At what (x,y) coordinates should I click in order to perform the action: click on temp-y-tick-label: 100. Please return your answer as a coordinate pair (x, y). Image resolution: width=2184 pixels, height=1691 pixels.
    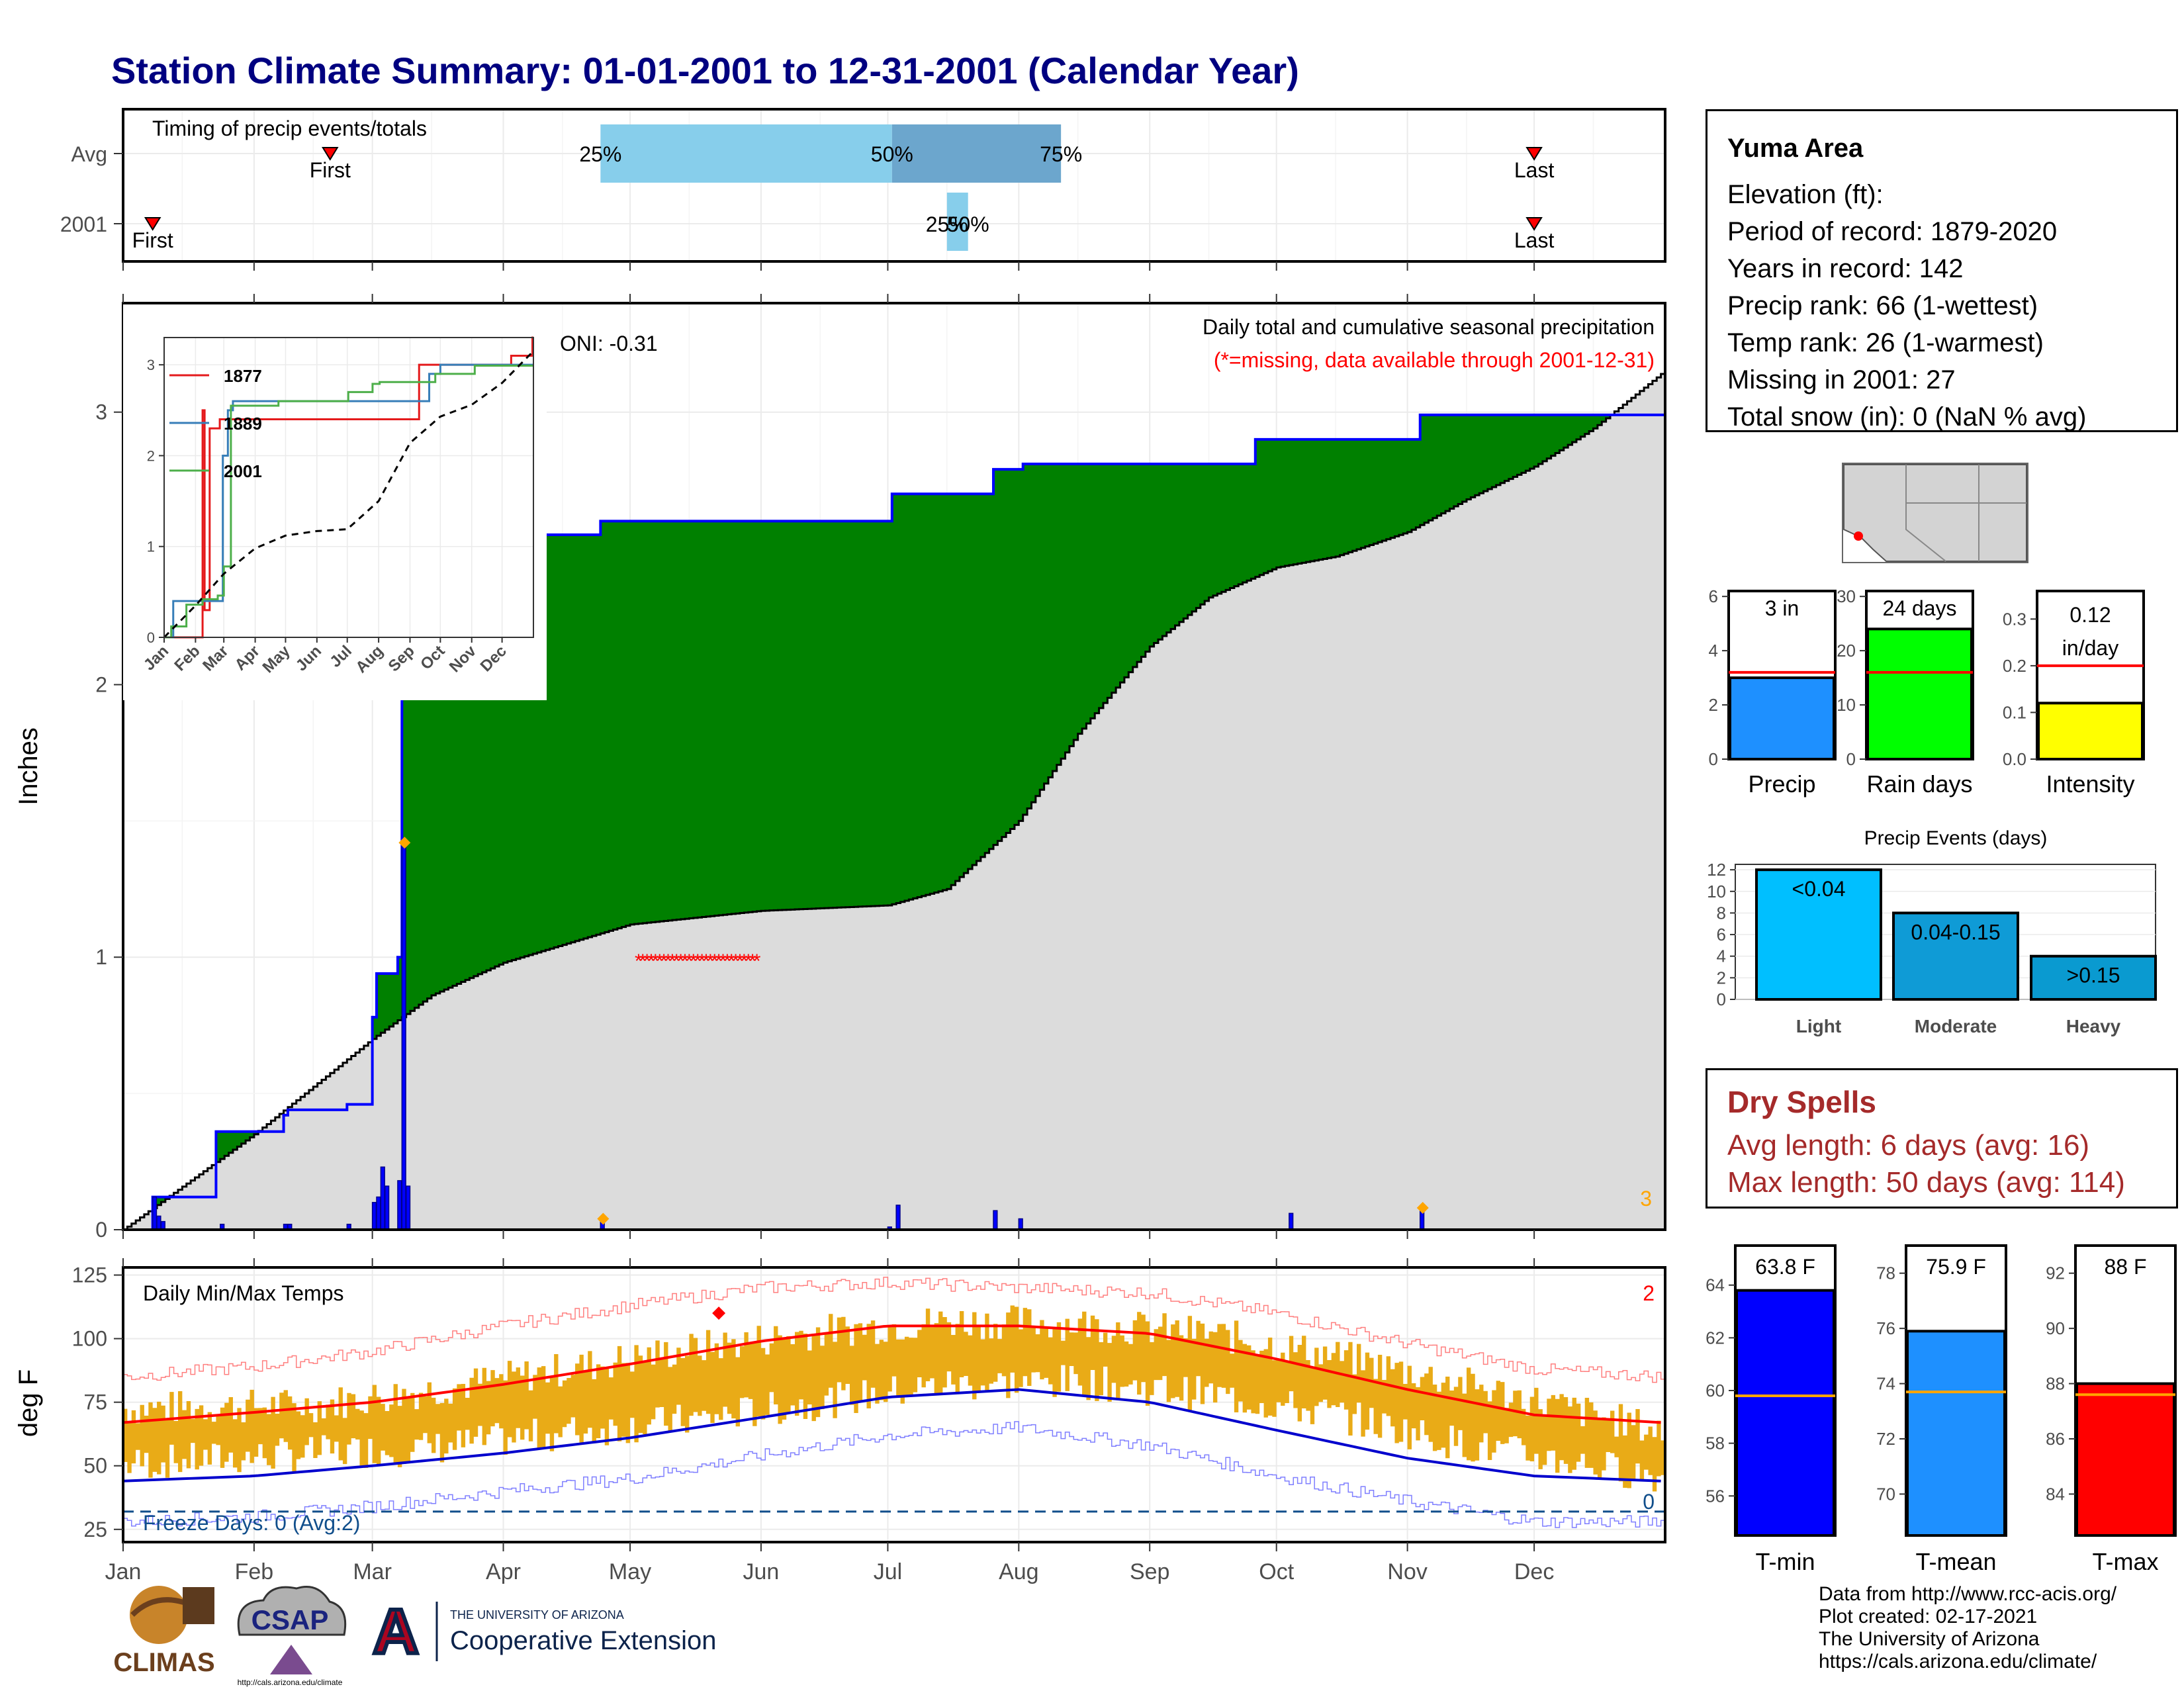
    Looking at the image, I should click on (89, 1339).